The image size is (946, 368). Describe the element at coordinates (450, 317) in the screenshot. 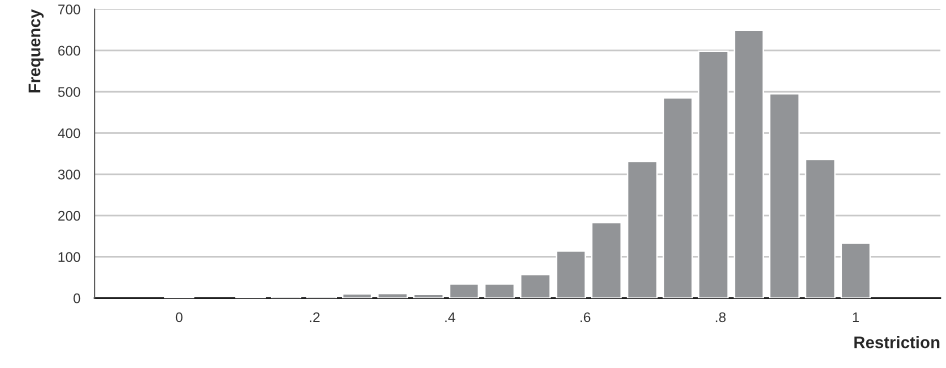

I see `x-tick-label: .4` at that location.